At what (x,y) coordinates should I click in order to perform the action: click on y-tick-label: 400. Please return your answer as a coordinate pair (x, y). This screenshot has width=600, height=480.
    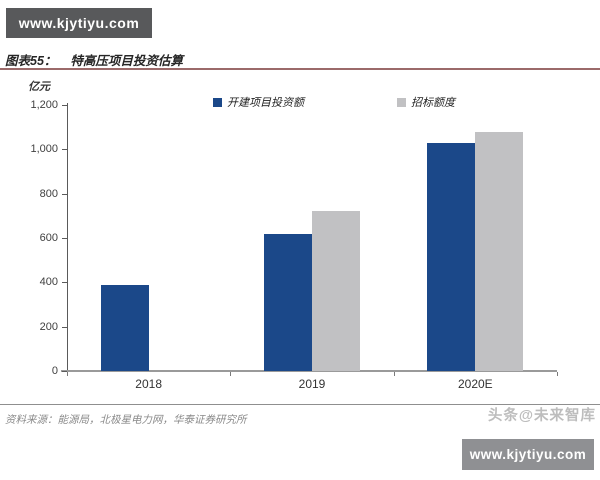
    Looking at the image, I should click on (48, 282).